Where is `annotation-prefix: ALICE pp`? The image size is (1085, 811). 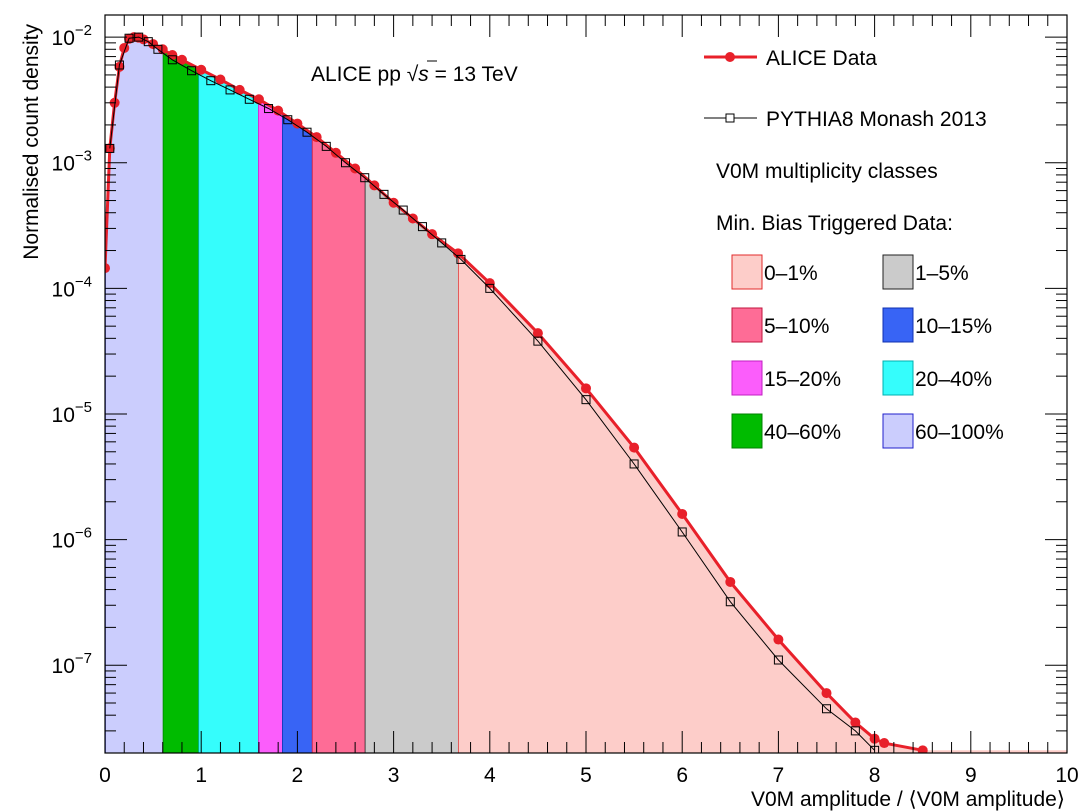
annotation-prefix: ALICE pp is located at coordinates (359, 74).